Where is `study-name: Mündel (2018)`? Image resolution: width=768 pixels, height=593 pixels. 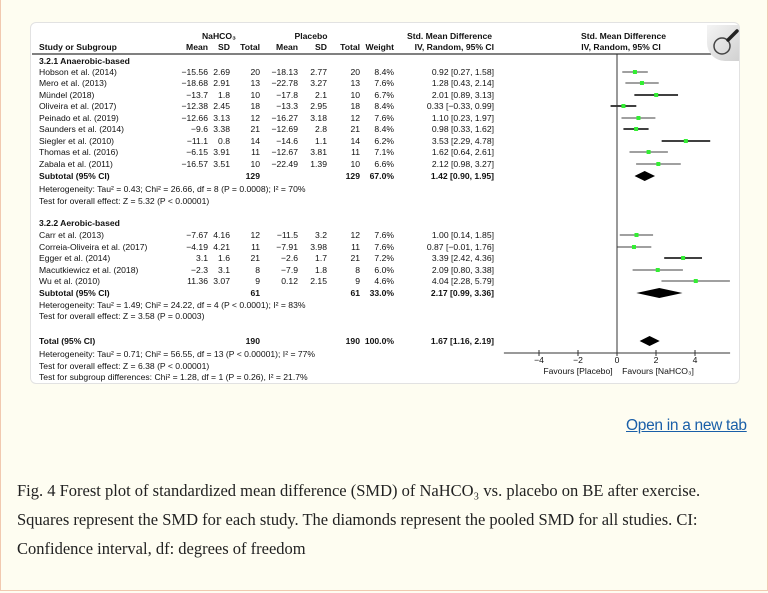
study-name: Mündel (2018) is located at coordinates (67, 95).